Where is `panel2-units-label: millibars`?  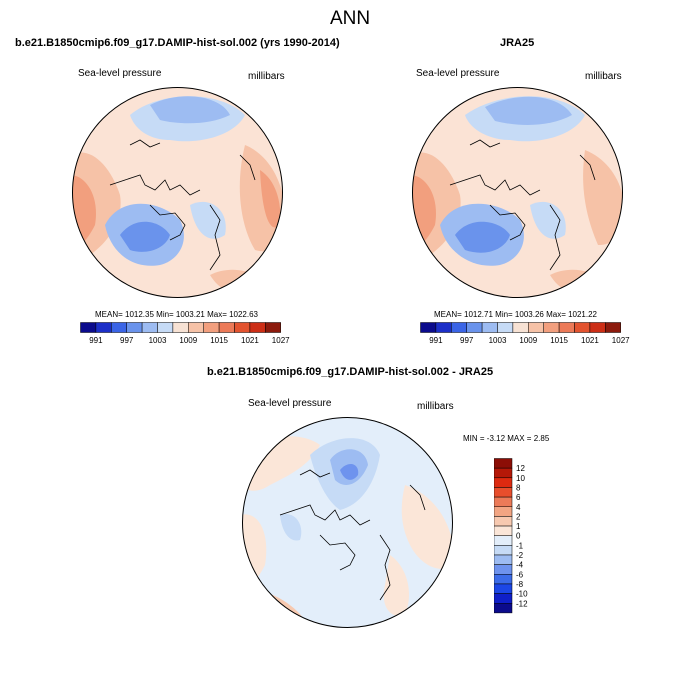 panel2-units-label: millibars is located at coordinates (603, 76).